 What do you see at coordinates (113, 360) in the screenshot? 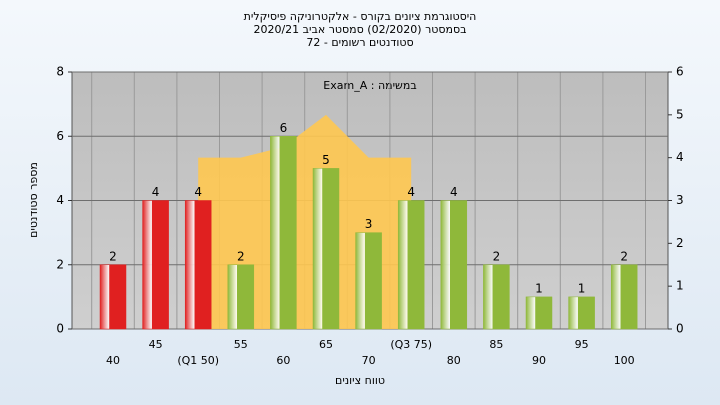
I see `x-tick-label: 40` at bounding box center [113, 360].